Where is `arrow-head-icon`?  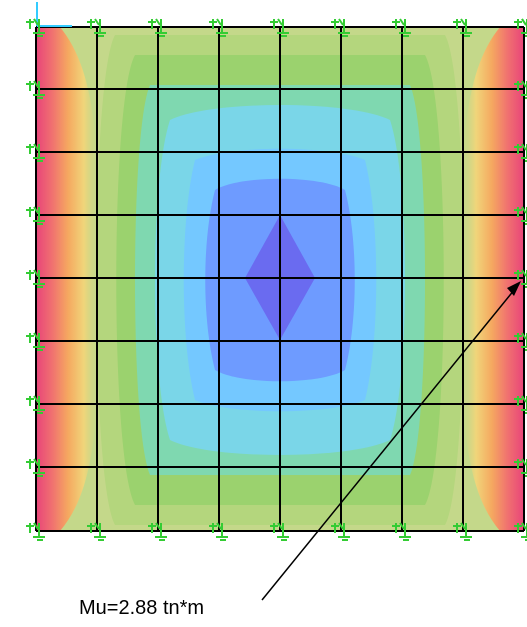 arrow-head-icon is located at coordinates (514, 288).